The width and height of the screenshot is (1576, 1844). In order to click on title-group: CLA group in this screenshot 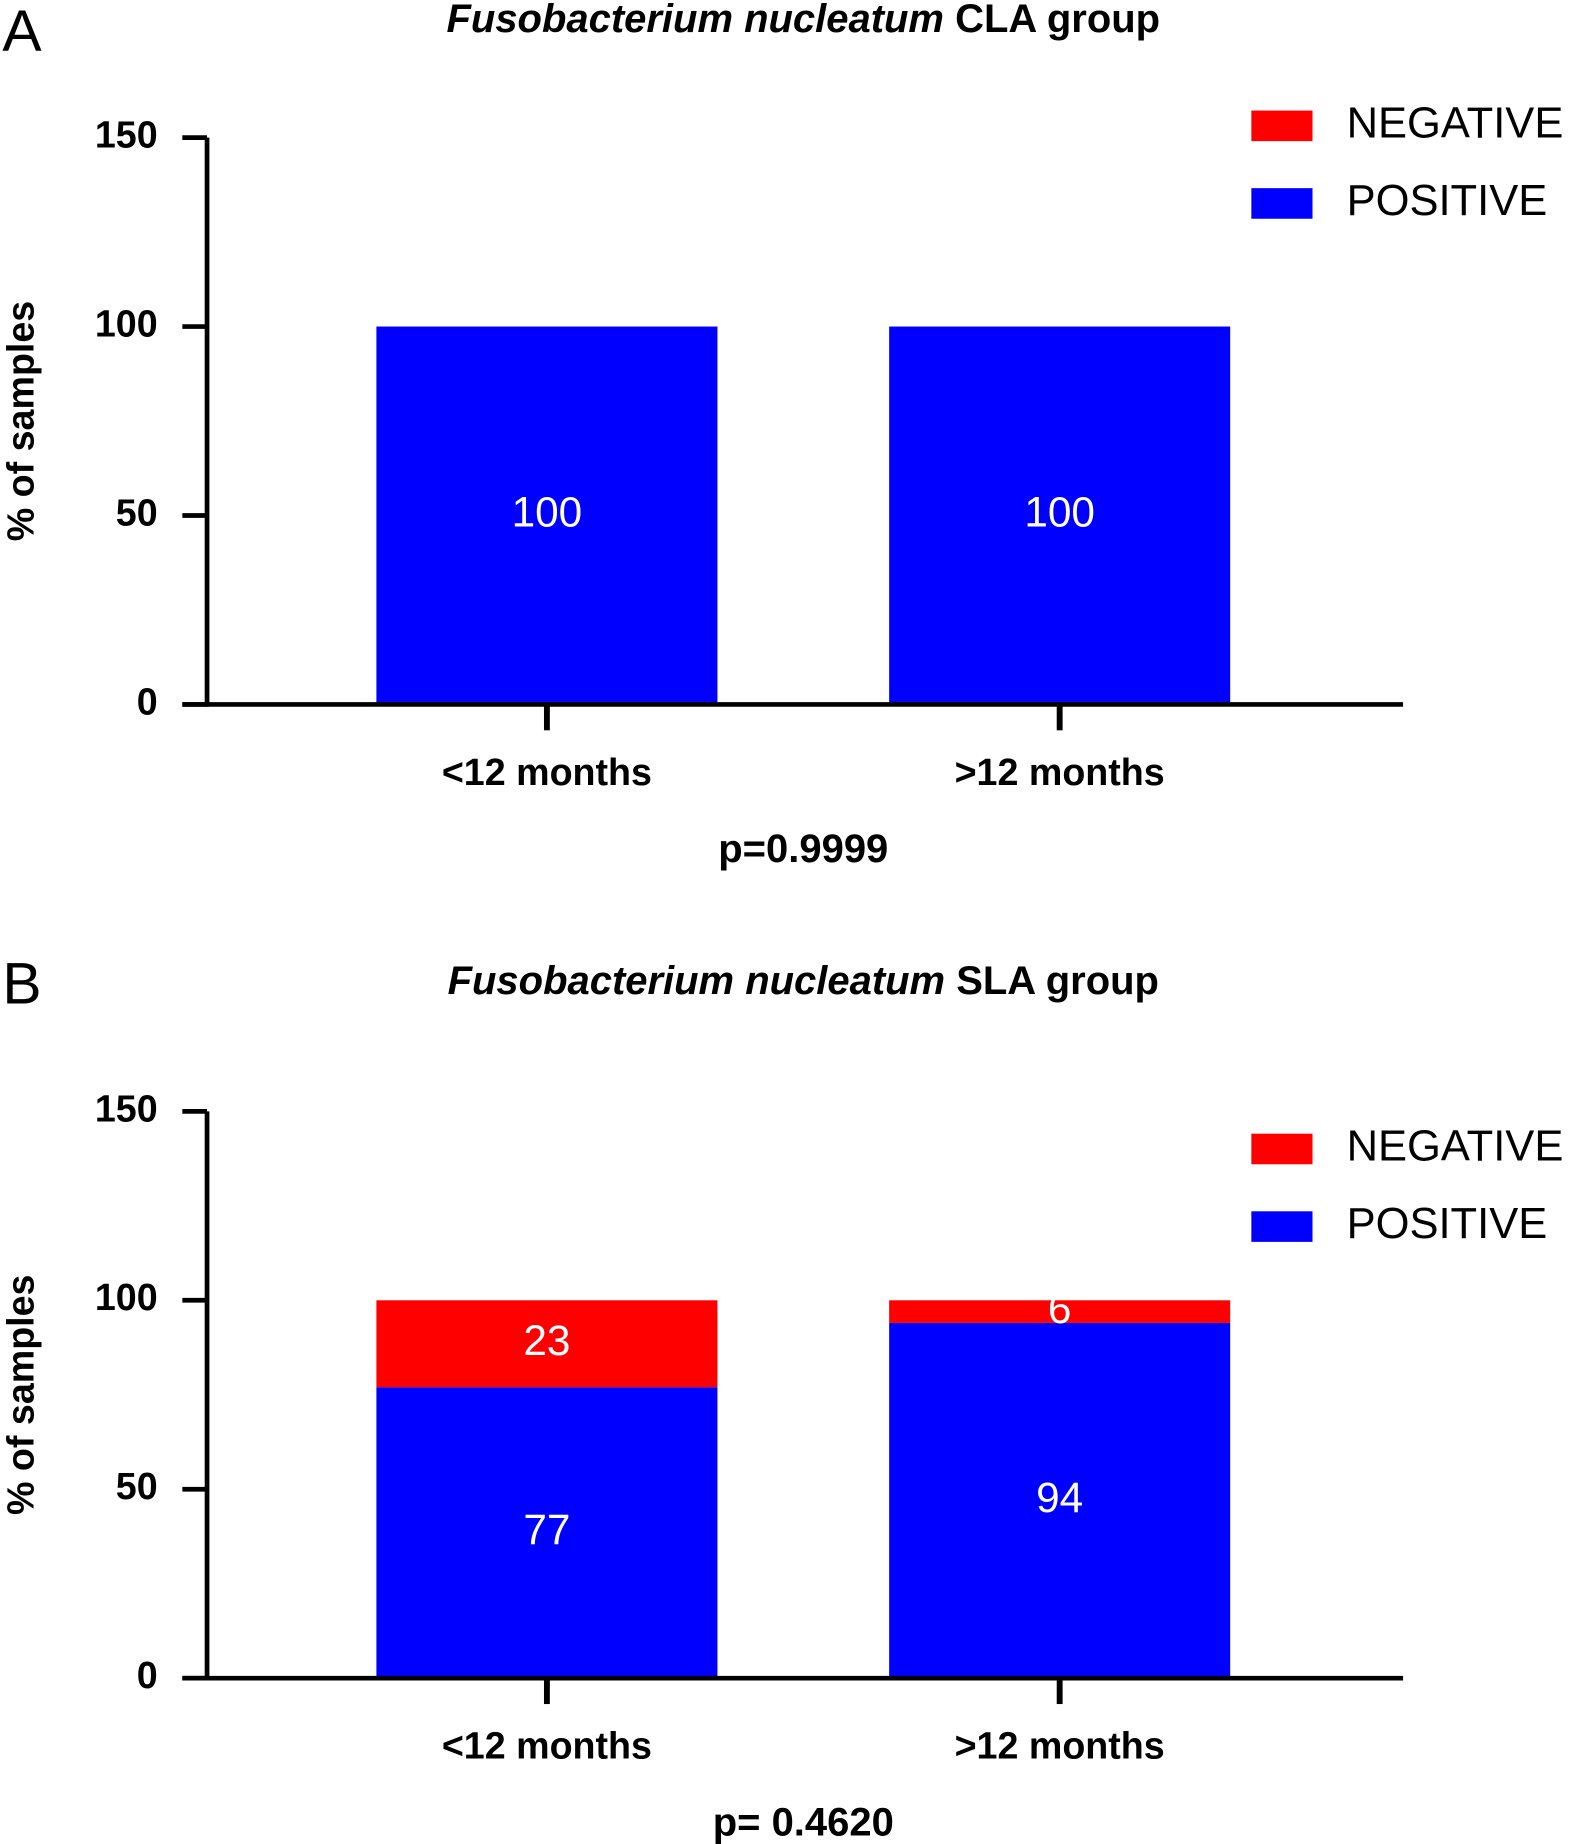, I will do `click(1057, 20)`.